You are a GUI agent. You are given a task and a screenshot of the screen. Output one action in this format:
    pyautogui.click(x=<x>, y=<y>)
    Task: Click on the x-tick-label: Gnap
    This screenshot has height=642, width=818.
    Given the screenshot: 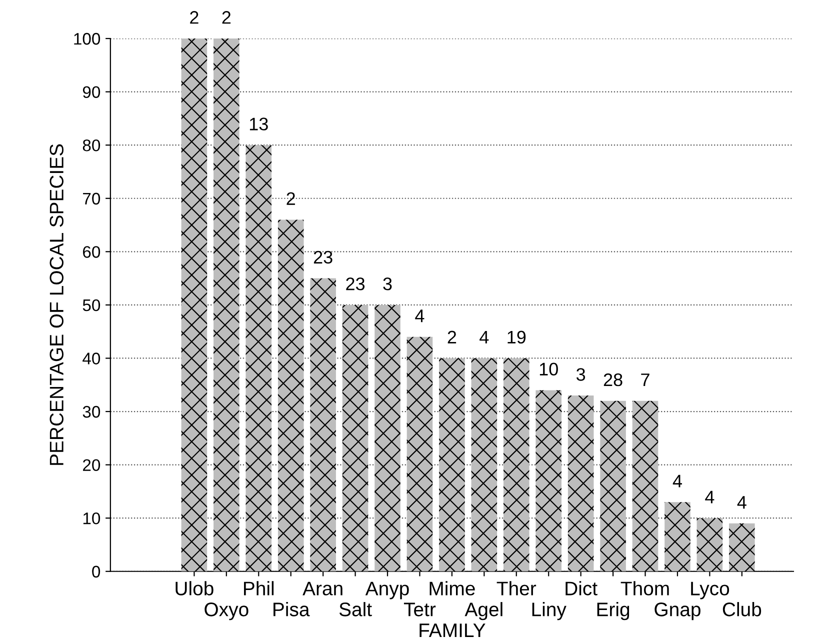 What is the action you would take?
    pyautogui.click(x=677, y=611)
    